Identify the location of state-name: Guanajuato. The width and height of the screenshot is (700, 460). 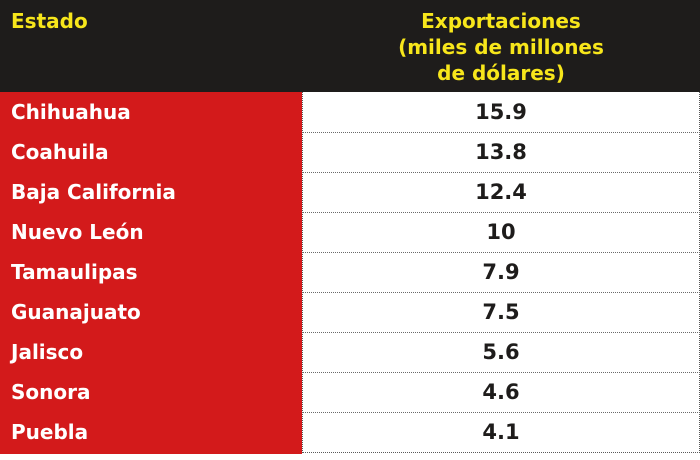
(76, 312).